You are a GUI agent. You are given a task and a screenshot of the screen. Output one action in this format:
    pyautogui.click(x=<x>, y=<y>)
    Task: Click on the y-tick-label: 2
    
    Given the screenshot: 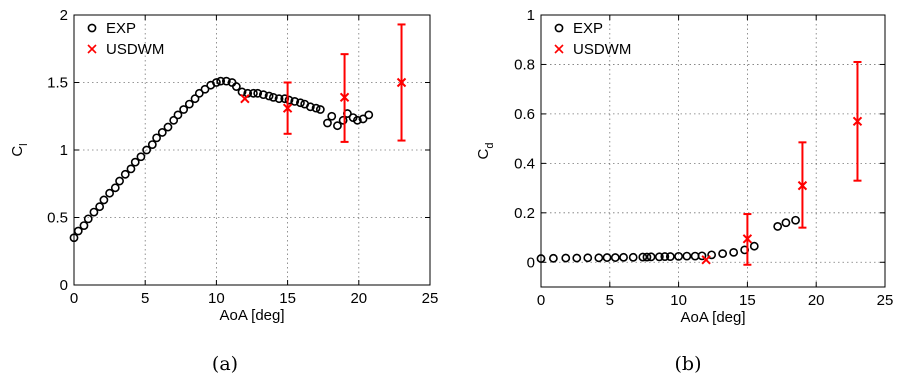 What is the action you would take?
    pyautogui.click(x=64, y=15)
    